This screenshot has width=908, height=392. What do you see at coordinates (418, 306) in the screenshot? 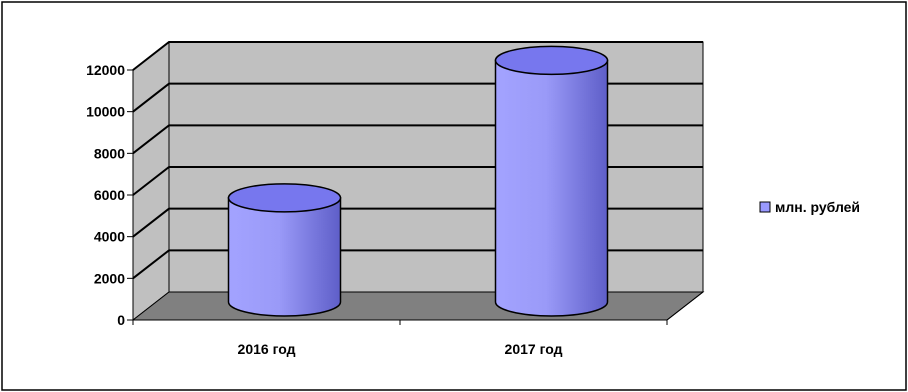
I see `floor` at bounding box center [418, 306].